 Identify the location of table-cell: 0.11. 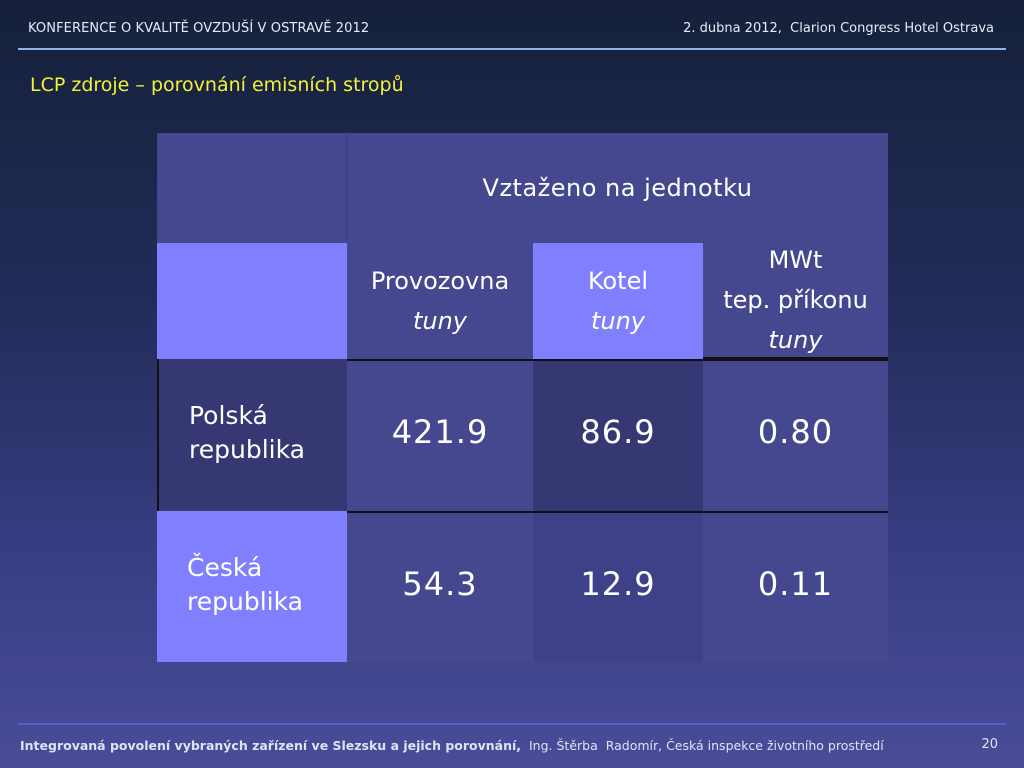
(795, 586).